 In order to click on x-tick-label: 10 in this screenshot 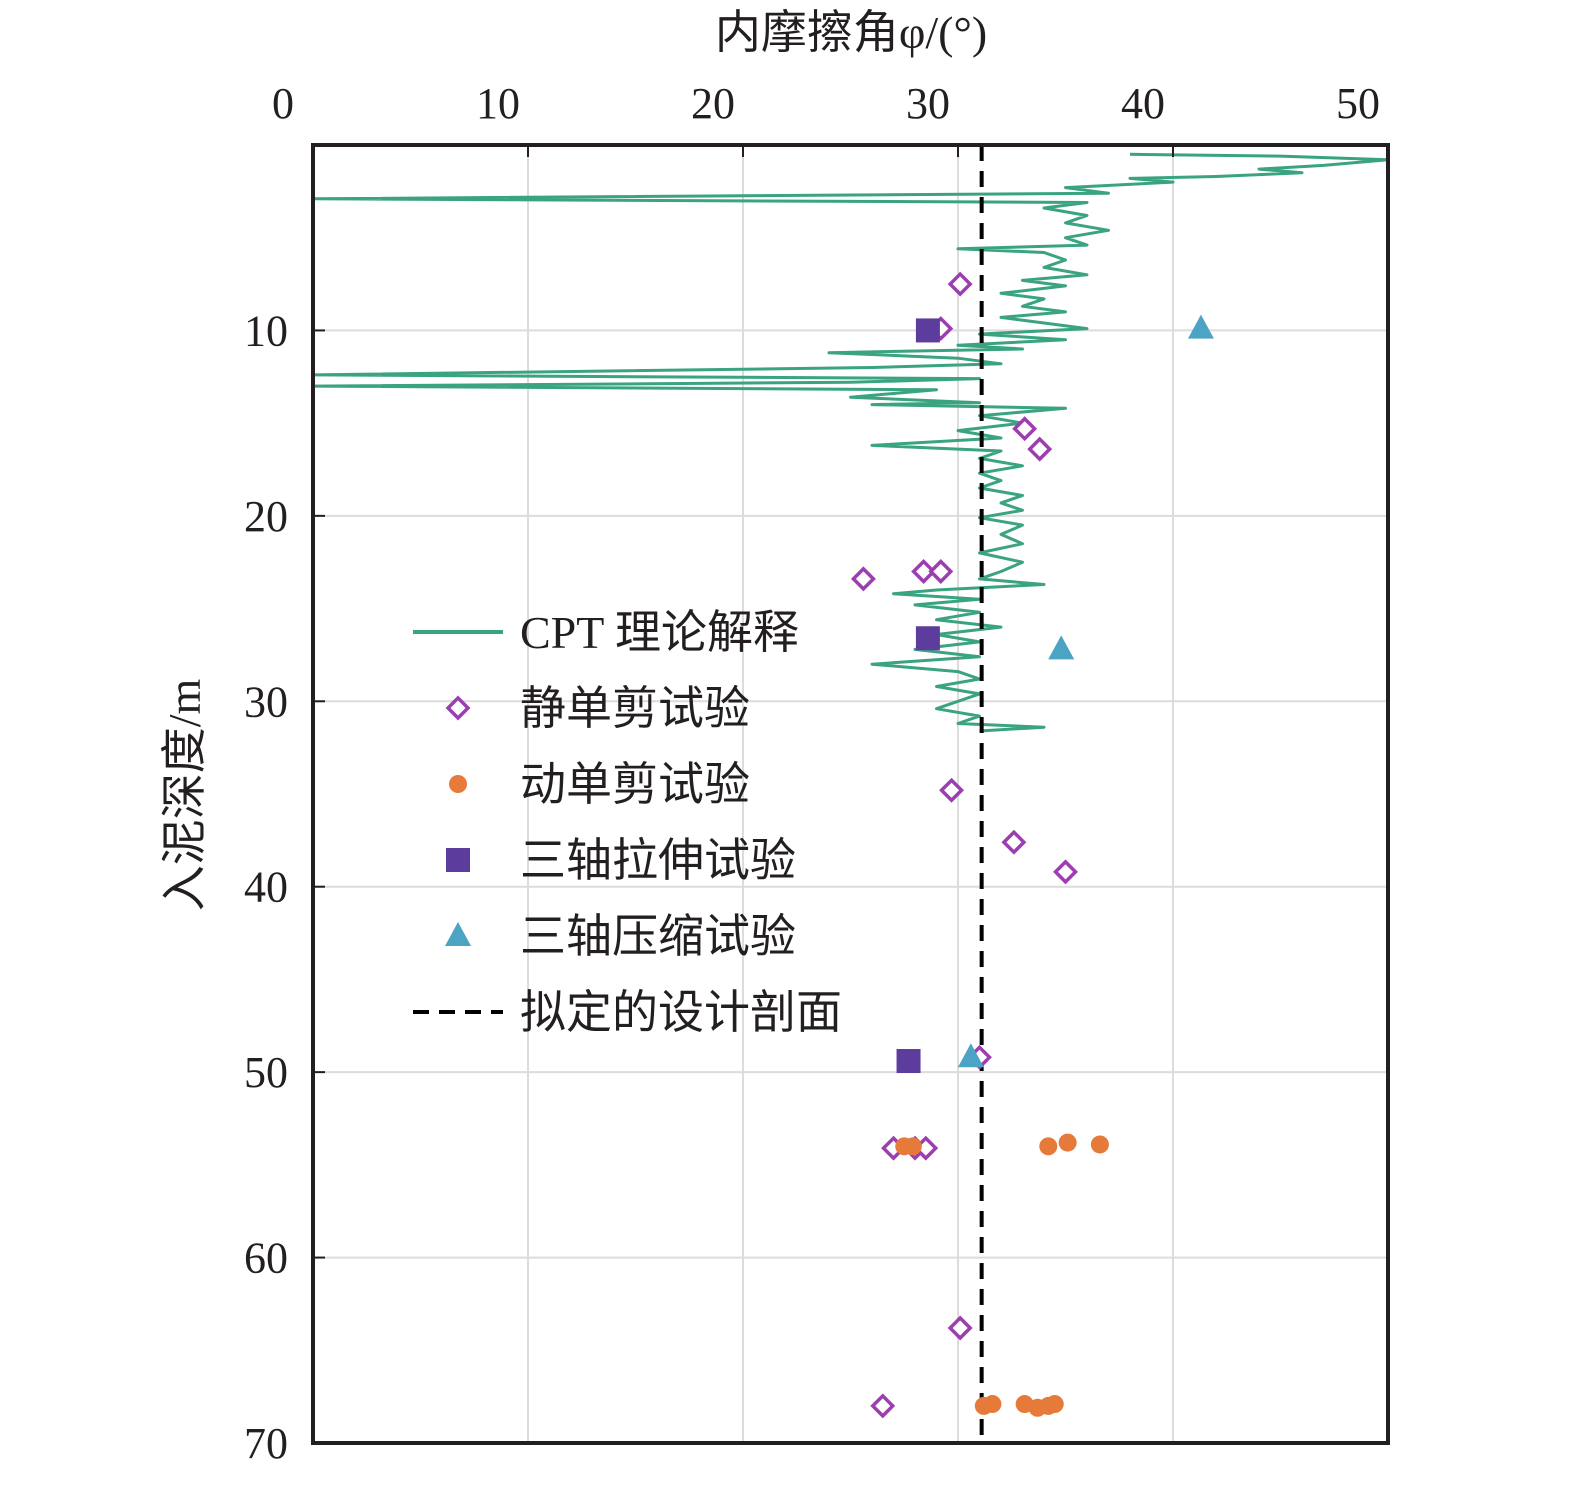, I will do `click(498, 103)`.